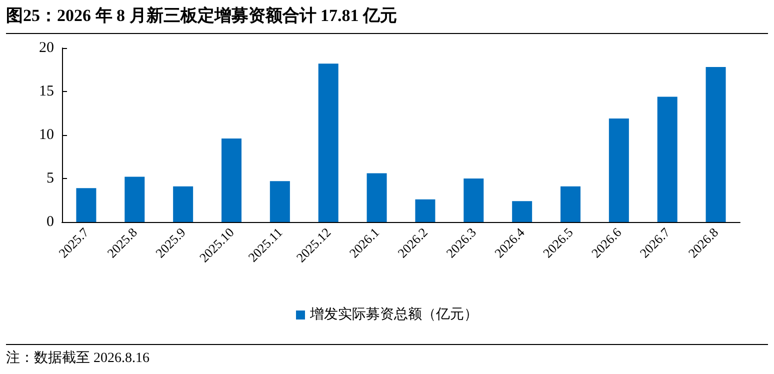 Image resolution: width=774 pixels, height=374 pixels. I want to click on y-tick-label: 0, so click(50, 222).